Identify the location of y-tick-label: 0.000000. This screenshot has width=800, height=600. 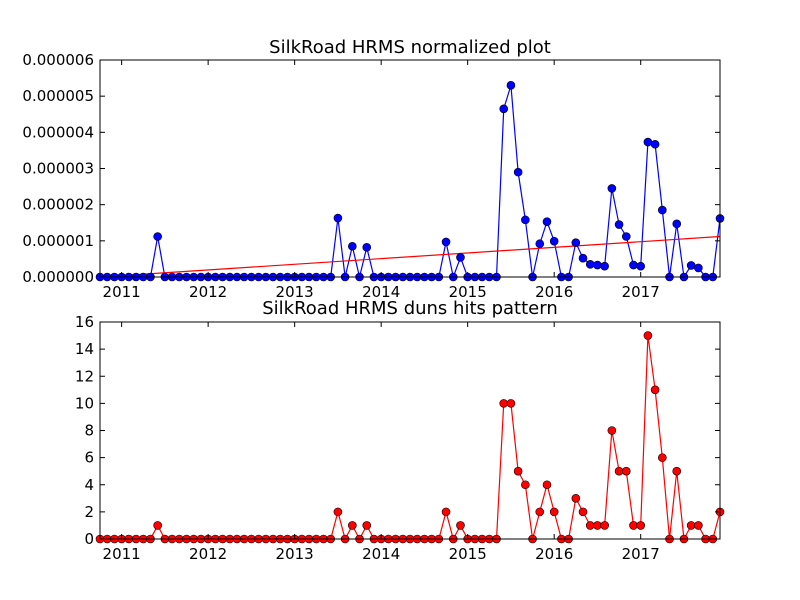
(58, 277).